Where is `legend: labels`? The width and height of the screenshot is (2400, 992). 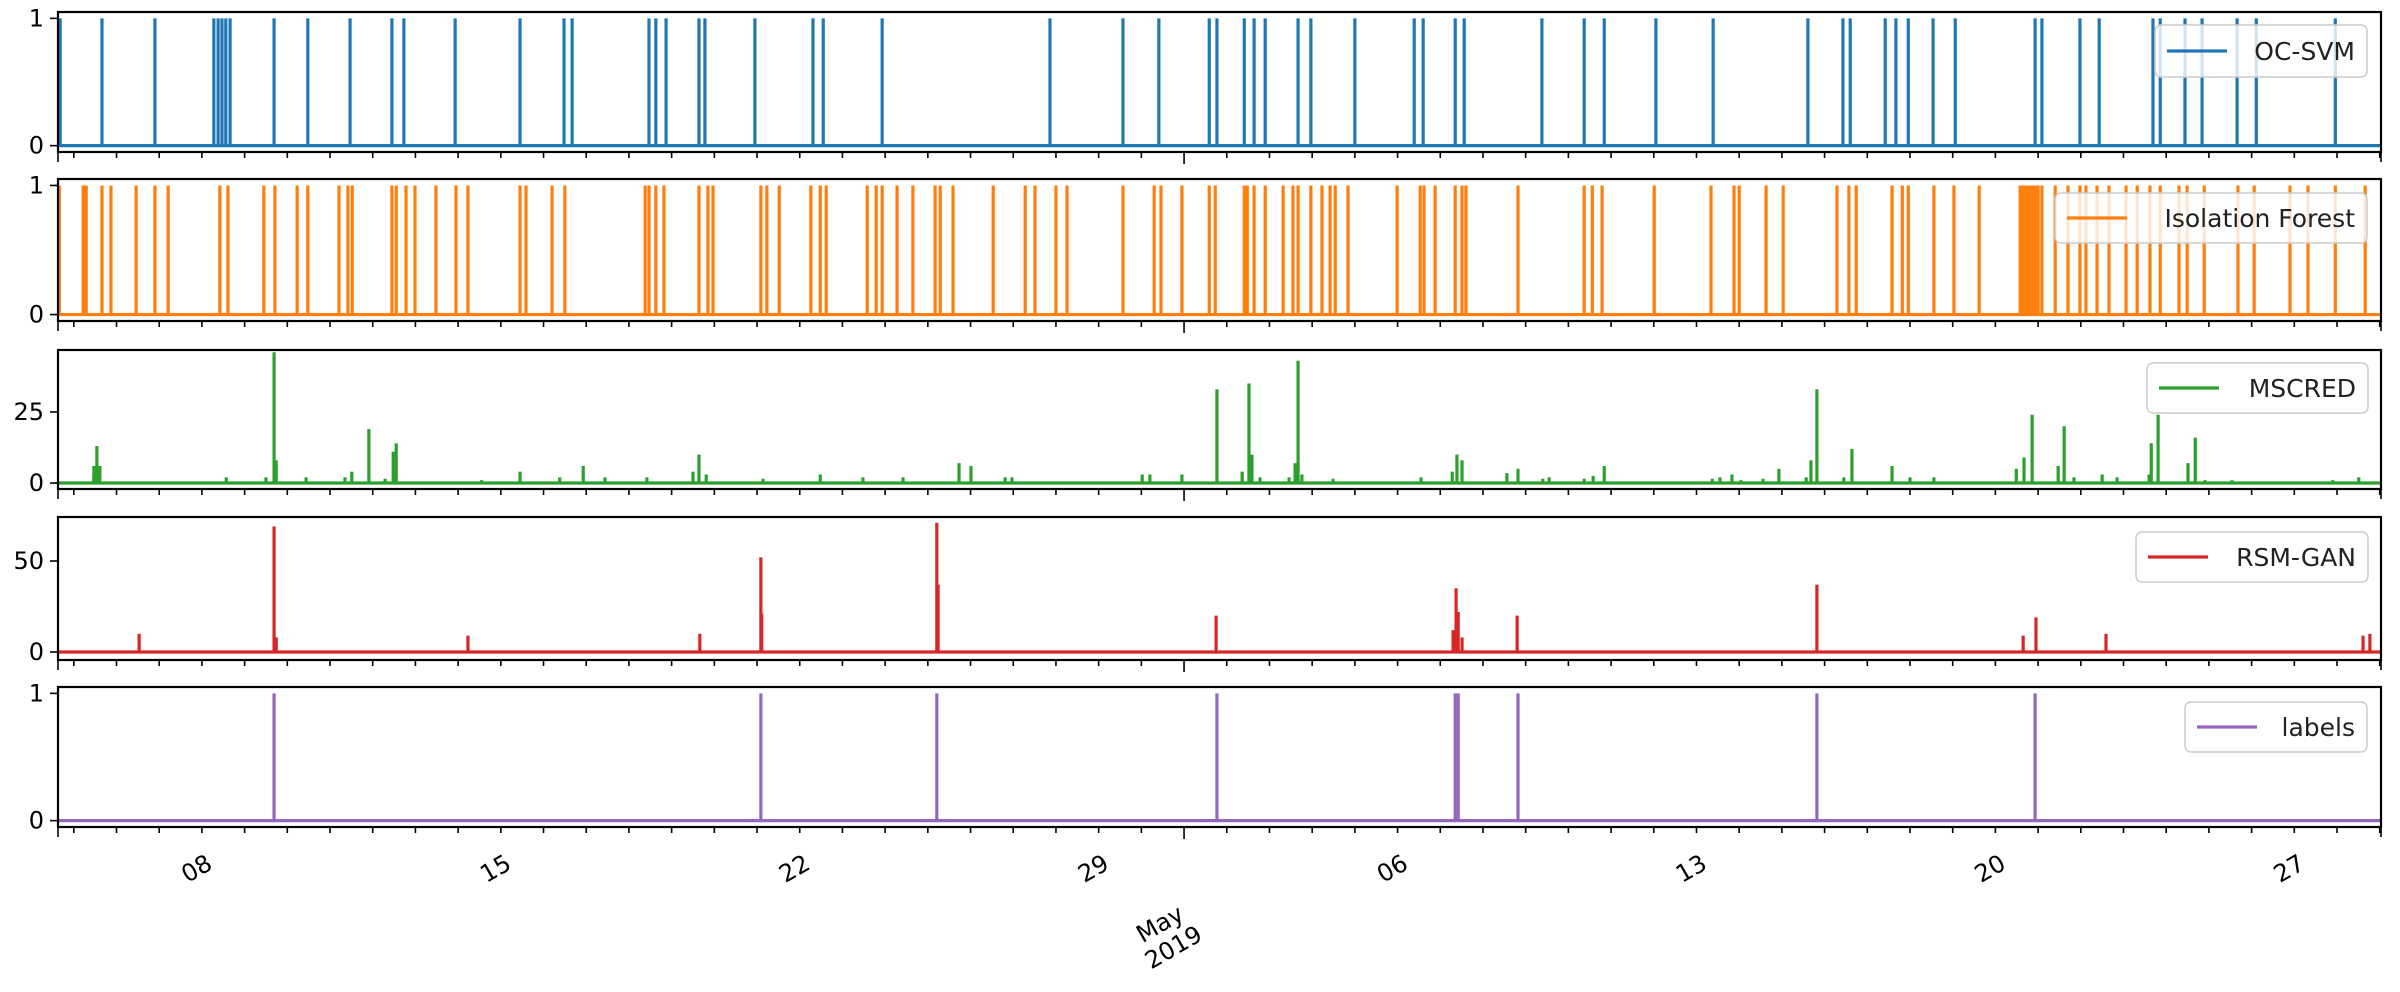
legend: labels is located at coordinates (2276, 727).